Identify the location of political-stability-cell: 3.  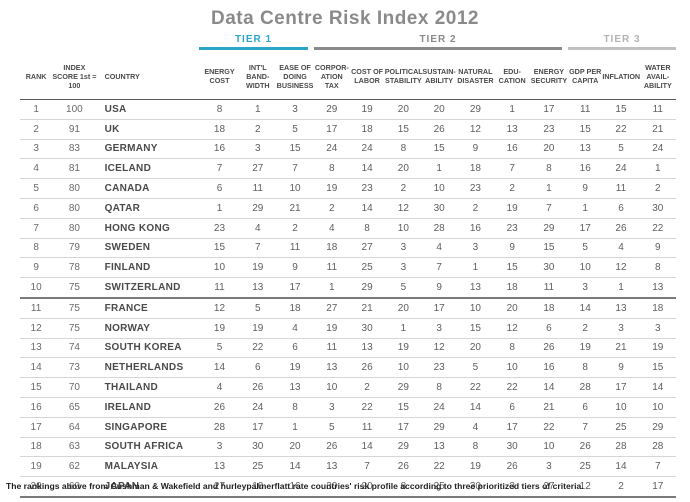
(403, 248).